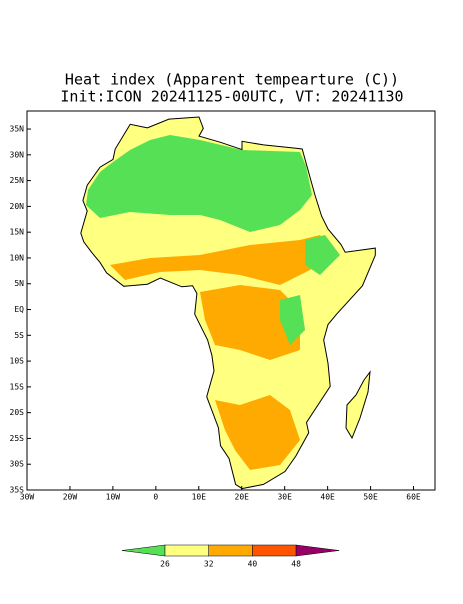 The width and height of the screenshot is (463, 604). I want to click on x-tick-label: 0, so click(155, 497).